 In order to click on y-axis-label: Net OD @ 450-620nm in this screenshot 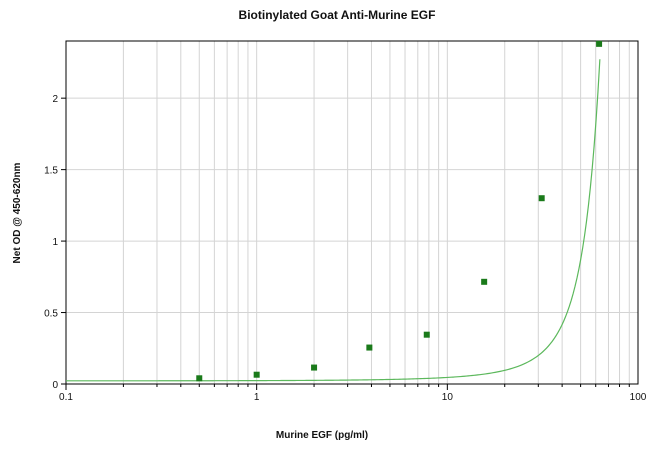, I will do `click(17, 212)`.